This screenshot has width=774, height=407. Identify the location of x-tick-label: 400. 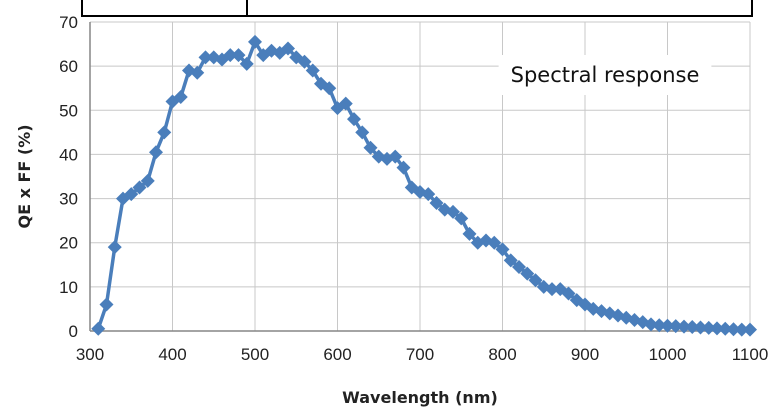
(172, 354).